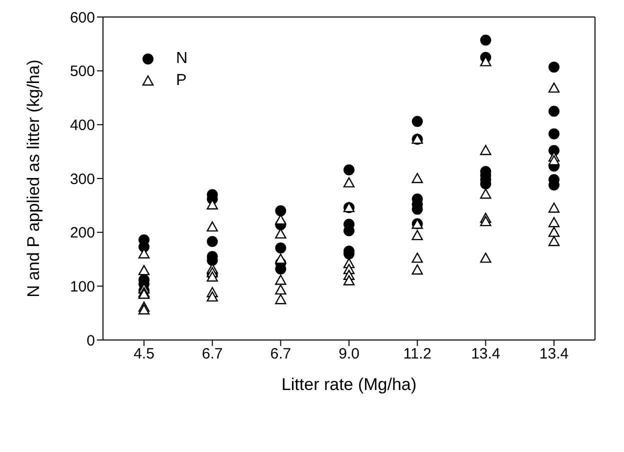 Image resolution: width=624 pixels, height=452 pixels. I want to click on y-tick-label: 100, so click(82, 287).